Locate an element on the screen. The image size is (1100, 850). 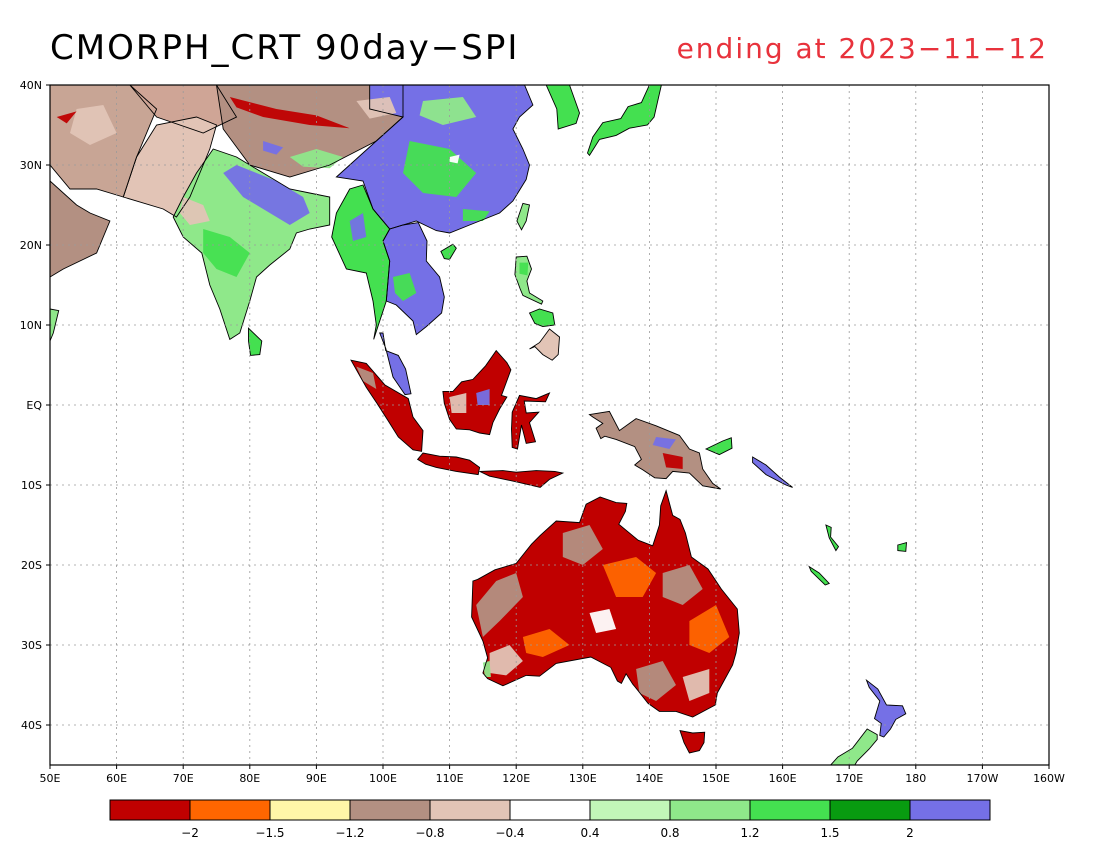
coastline-indochina is located at coordinates (413, 279).